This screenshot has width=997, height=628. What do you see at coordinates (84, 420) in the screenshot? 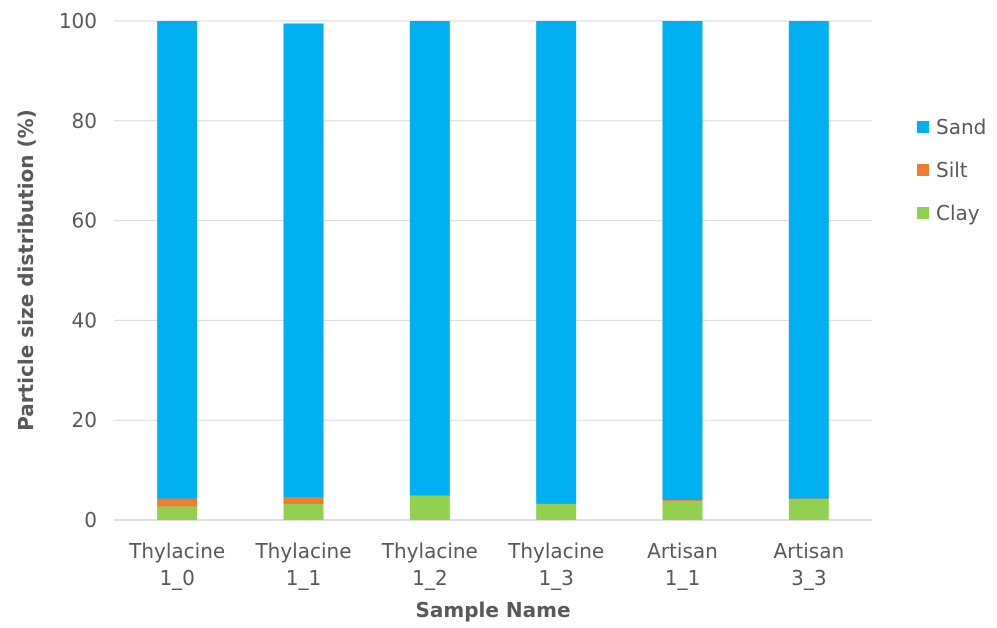
I see `y-tick-label: 20` at bounding box center [84, 420].